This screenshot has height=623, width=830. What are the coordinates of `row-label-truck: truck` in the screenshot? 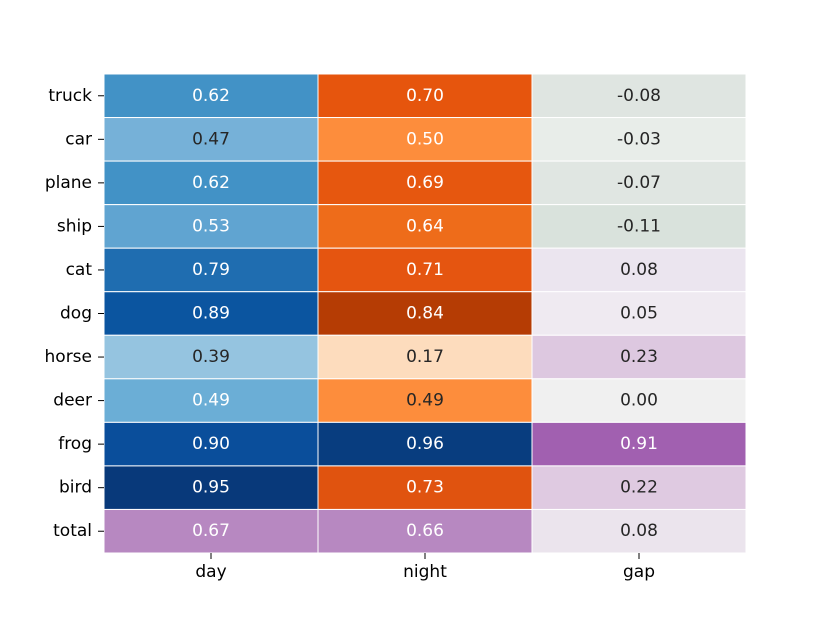 It's located at (70, 96).